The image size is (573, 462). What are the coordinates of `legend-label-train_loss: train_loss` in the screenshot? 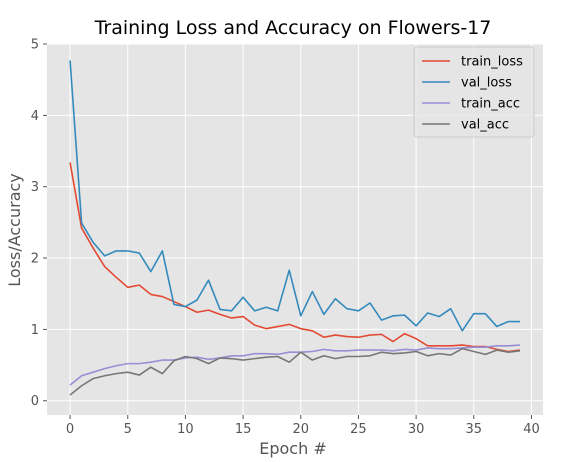 It's located at (492, 62).